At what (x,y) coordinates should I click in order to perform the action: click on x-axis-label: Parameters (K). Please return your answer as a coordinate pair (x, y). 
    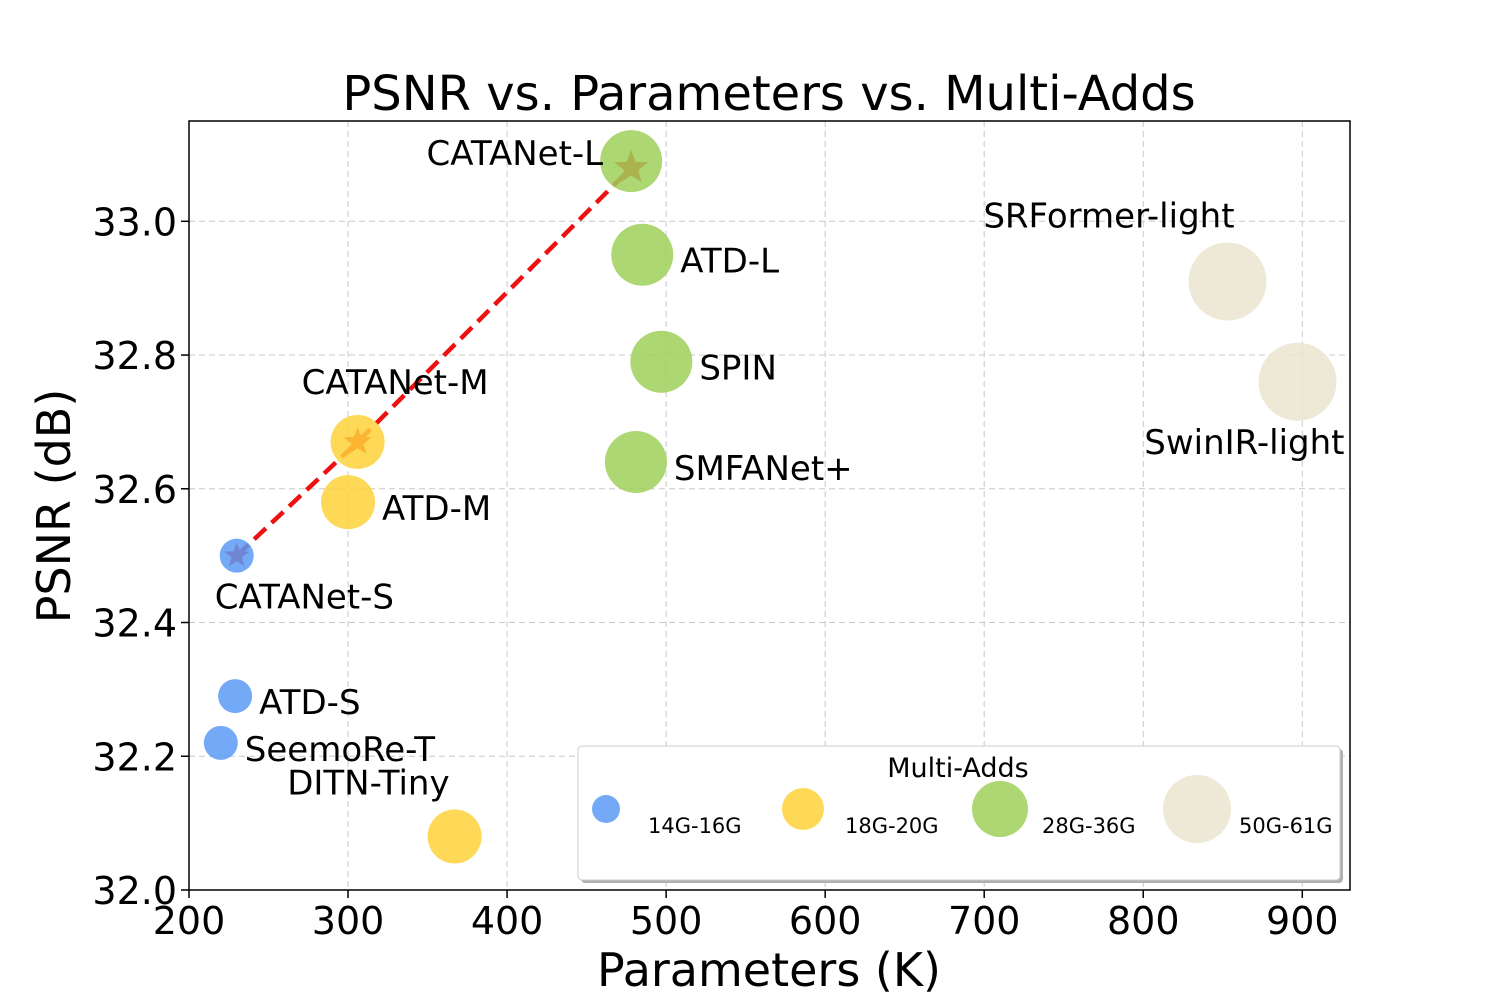
    Looking at the image, I should click on (769, 970).